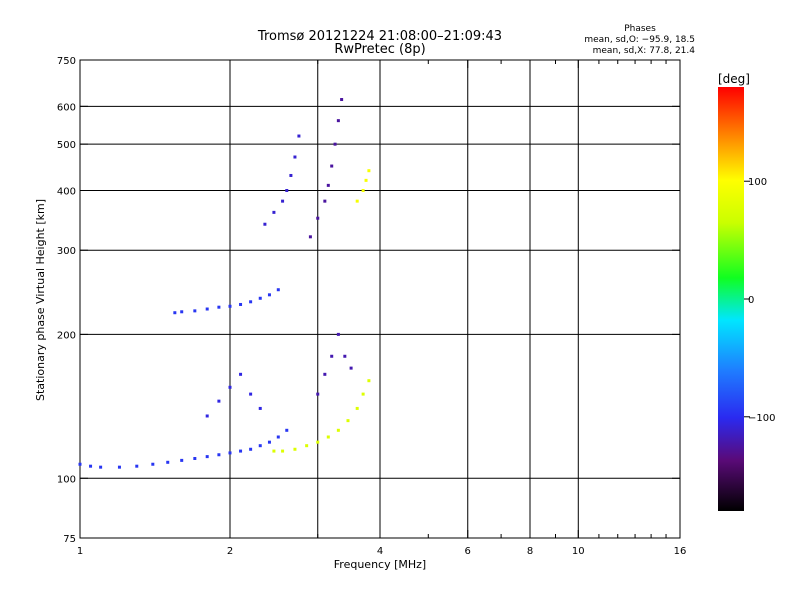 The height and width of the screenshot is (600, 800). Describe the element at coordinates (379, 36) in the screenshot. I see `chart-title: Tromsø 20121224 21:08:00–21:09:43` at that location.